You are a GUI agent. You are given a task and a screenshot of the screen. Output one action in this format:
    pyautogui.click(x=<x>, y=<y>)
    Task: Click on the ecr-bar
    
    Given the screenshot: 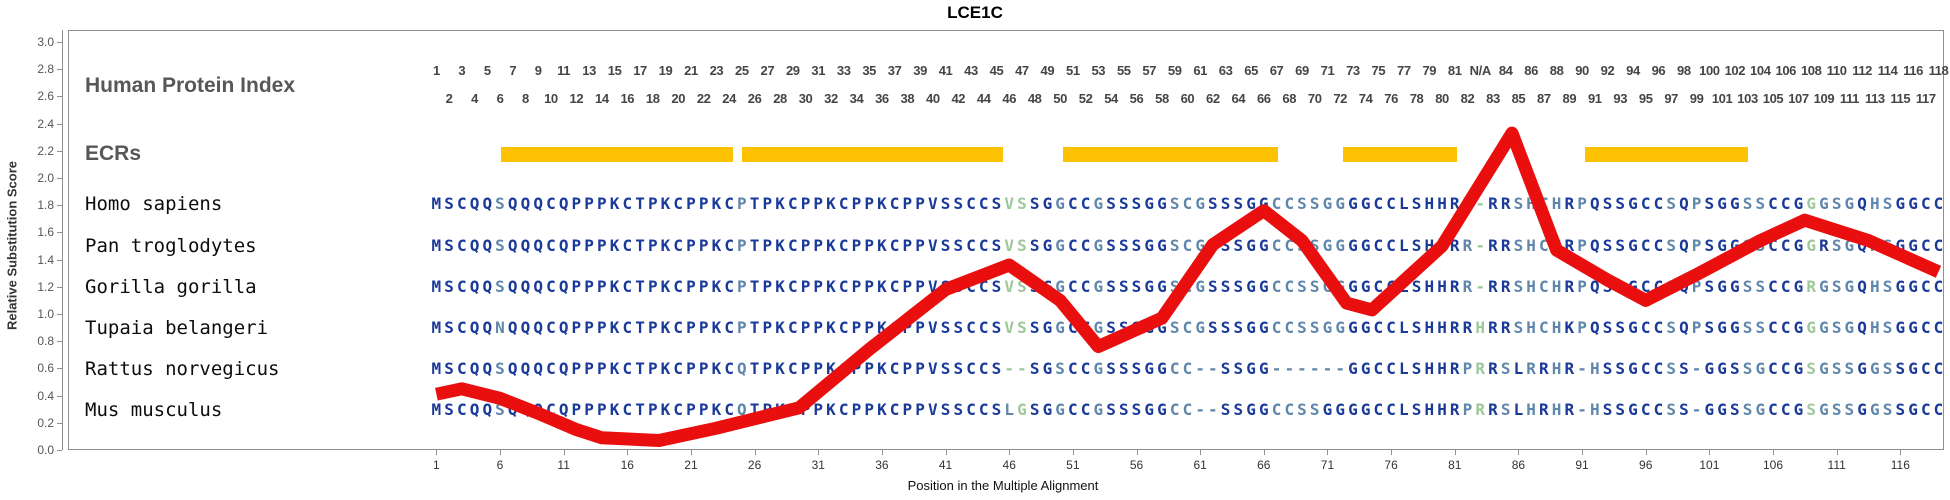 What is the action you would take?
    pyautogui.click(x=1400, y=154)
    